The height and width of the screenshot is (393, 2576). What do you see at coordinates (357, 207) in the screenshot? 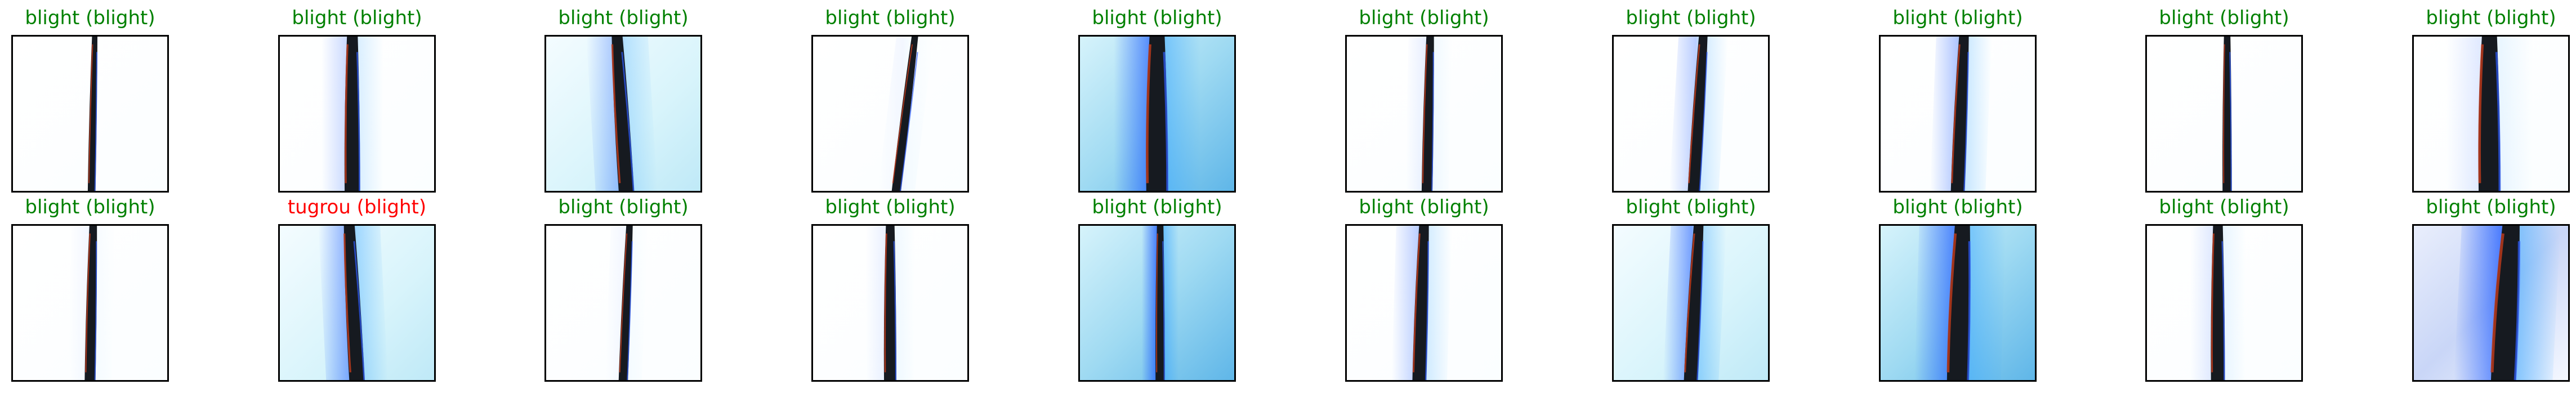
I see `prediction-caption: tugrou (blight)` at bounding box center [357, 207].